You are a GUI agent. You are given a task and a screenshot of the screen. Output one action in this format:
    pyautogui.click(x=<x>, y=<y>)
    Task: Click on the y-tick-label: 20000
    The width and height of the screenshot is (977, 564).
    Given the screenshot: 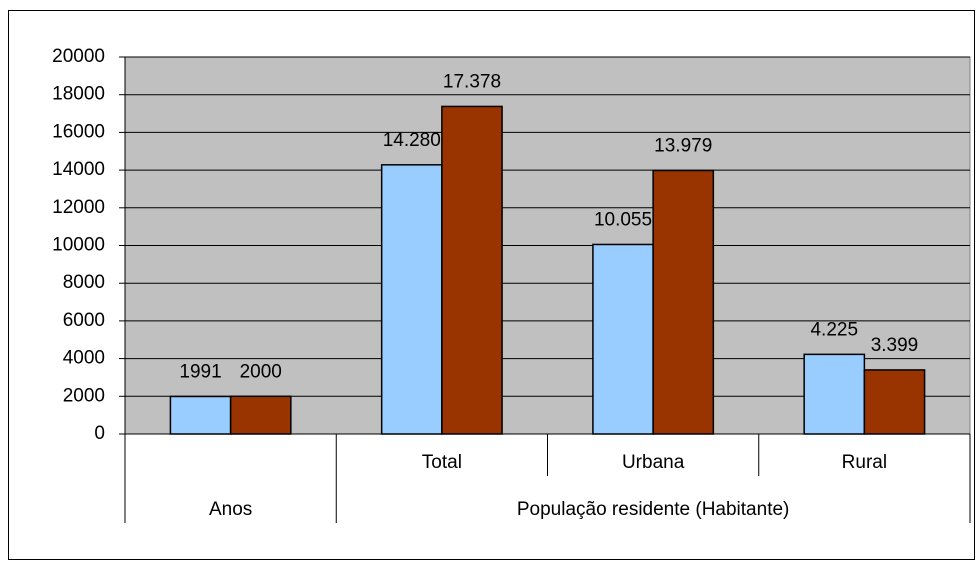 What is the action you would take?
    pyautogui.click(x=78, y=56)
    